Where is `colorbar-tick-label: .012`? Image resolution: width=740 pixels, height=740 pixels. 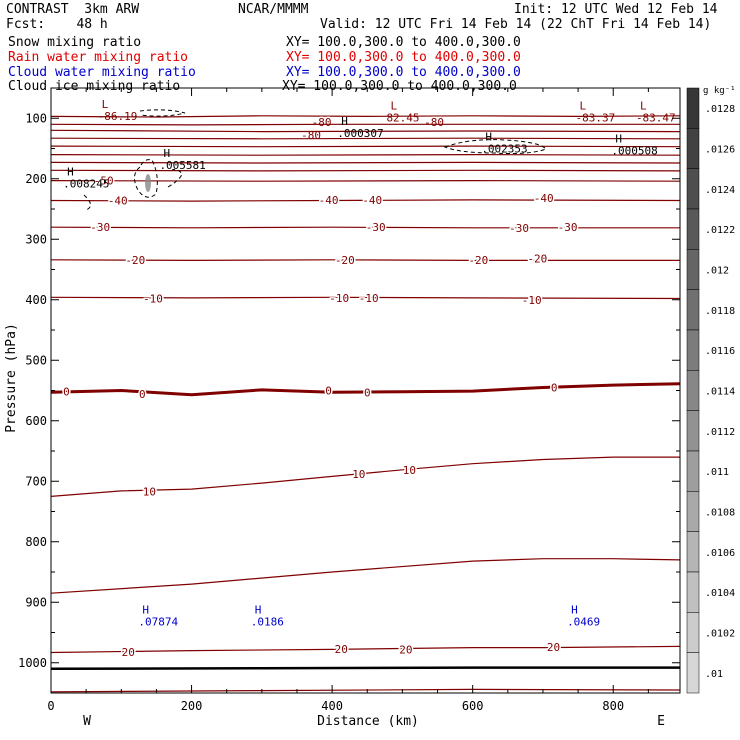 colorbar-tick-label: .012 is located at coordinates (717, 271).